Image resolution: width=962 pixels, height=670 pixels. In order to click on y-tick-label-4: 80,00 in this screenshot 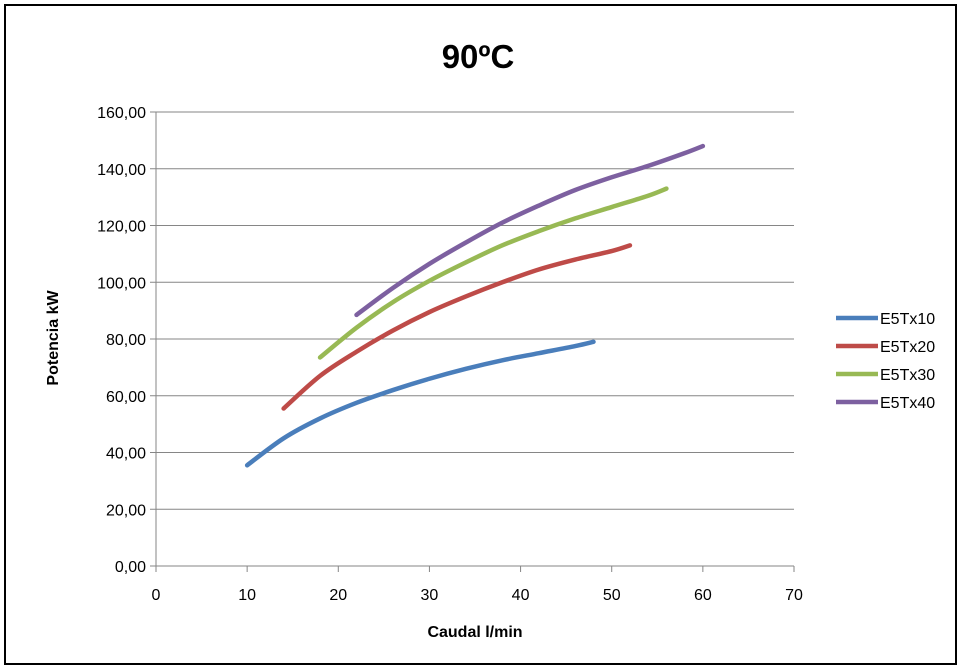, I will do `click(126, 340)`.